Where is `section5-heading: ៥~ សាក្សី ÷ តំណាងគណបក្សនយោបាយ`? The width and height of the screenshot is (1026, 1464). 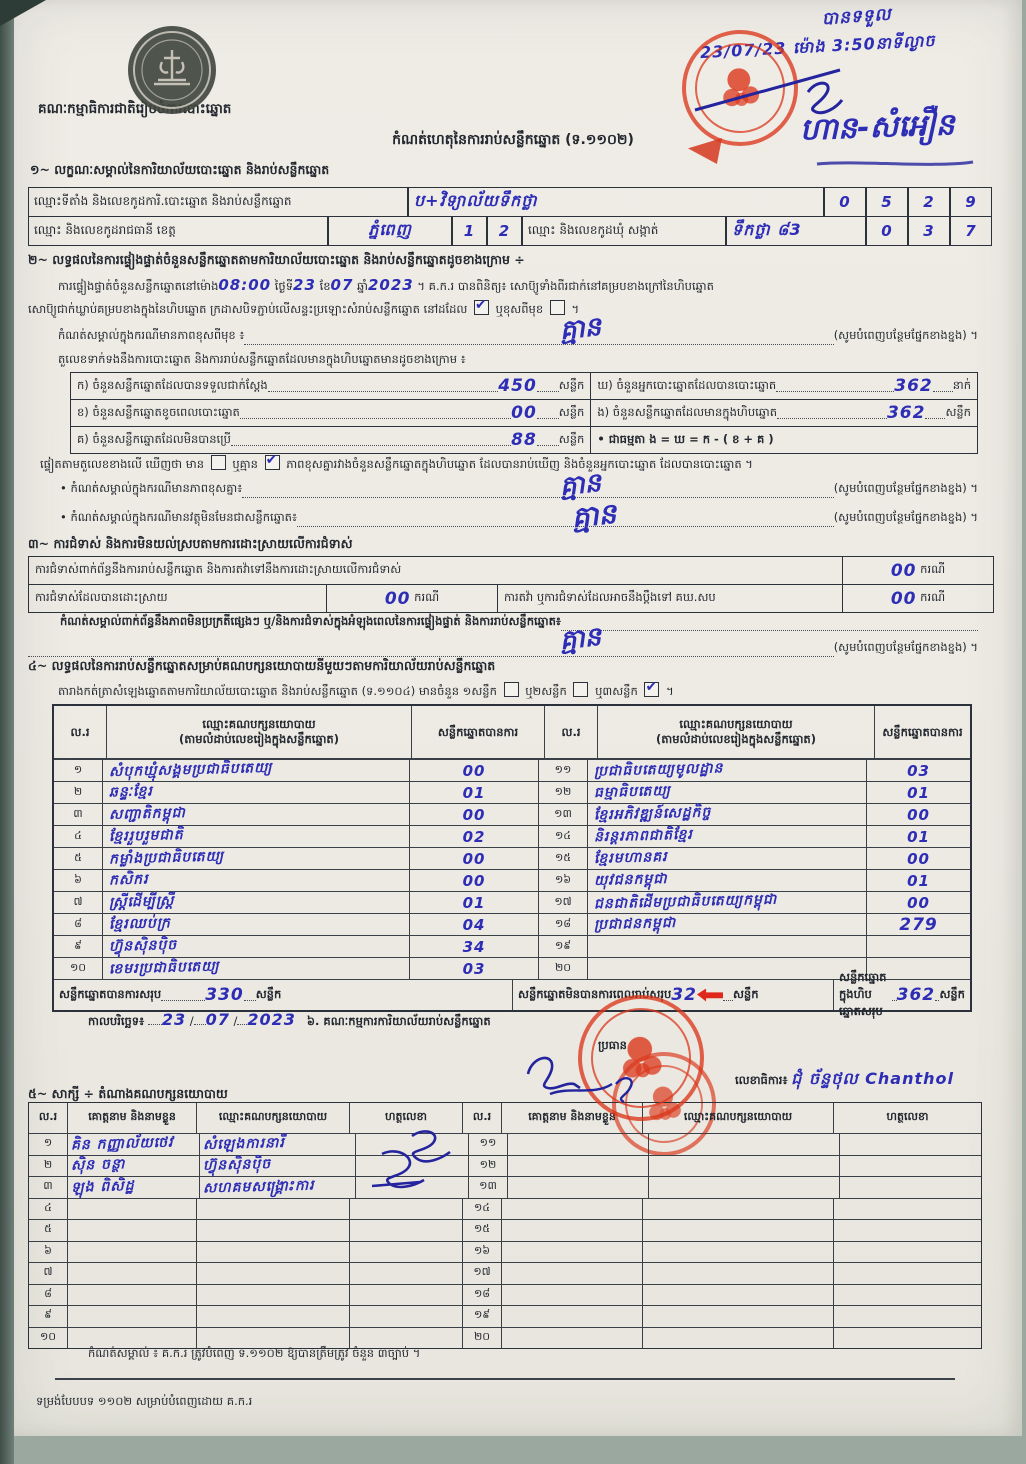
section5-heading: ៥~ សាក្សី ÷ តំណាងគណបក្សនយោបាយ is located at coordinates (128, 1093).